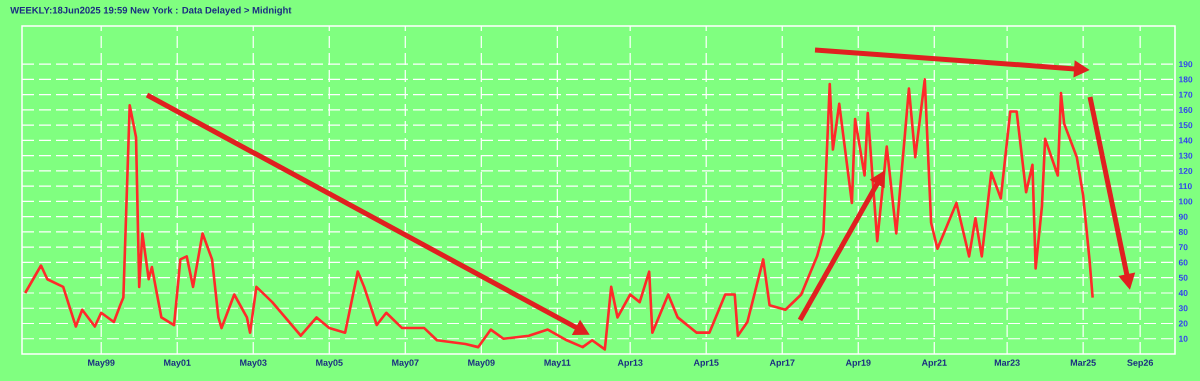  I want to click on y-tick-label: 80, so click(1183, 231).